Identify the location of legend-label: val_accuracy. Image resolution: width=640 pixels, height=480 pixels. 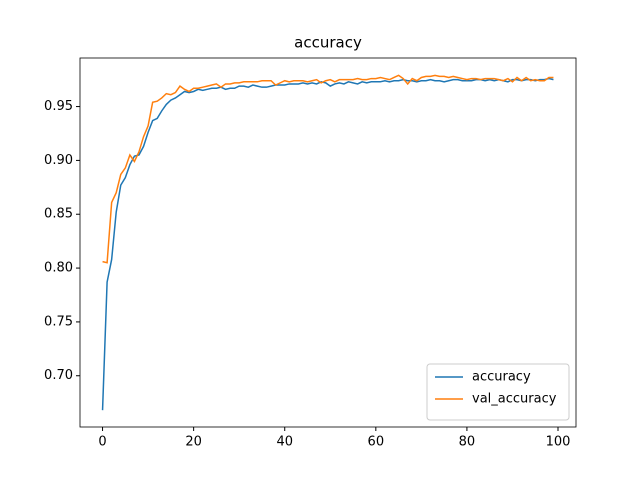
(514, 399).